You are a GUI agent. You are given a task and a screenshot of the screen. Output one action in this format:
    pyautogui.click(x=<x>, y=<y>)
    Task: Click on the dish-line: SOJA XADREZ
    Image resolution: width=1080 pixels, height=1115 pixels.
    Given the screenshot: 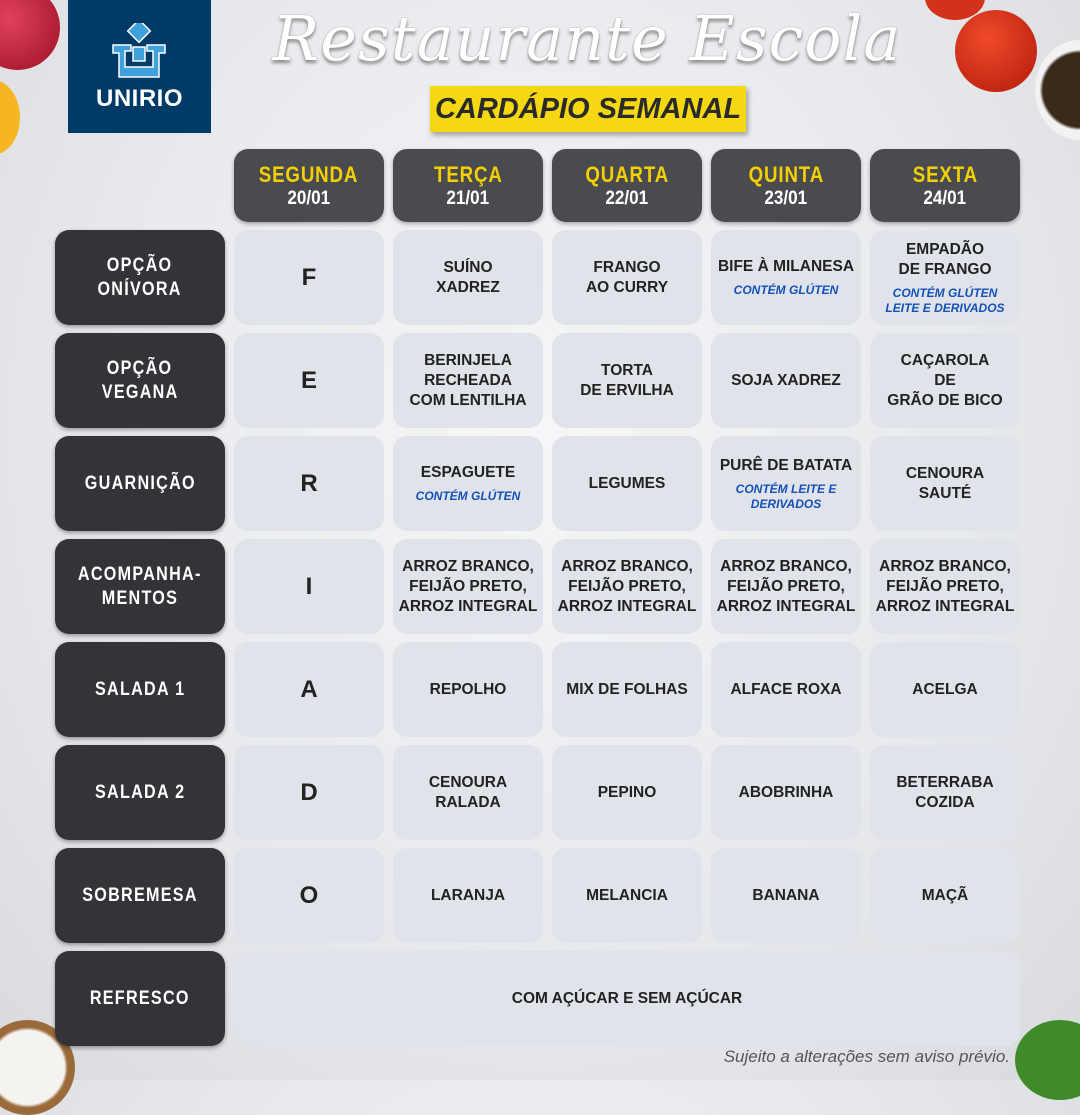 What is the action you would take?
    pyautogui.click(x=786, y=380)
    